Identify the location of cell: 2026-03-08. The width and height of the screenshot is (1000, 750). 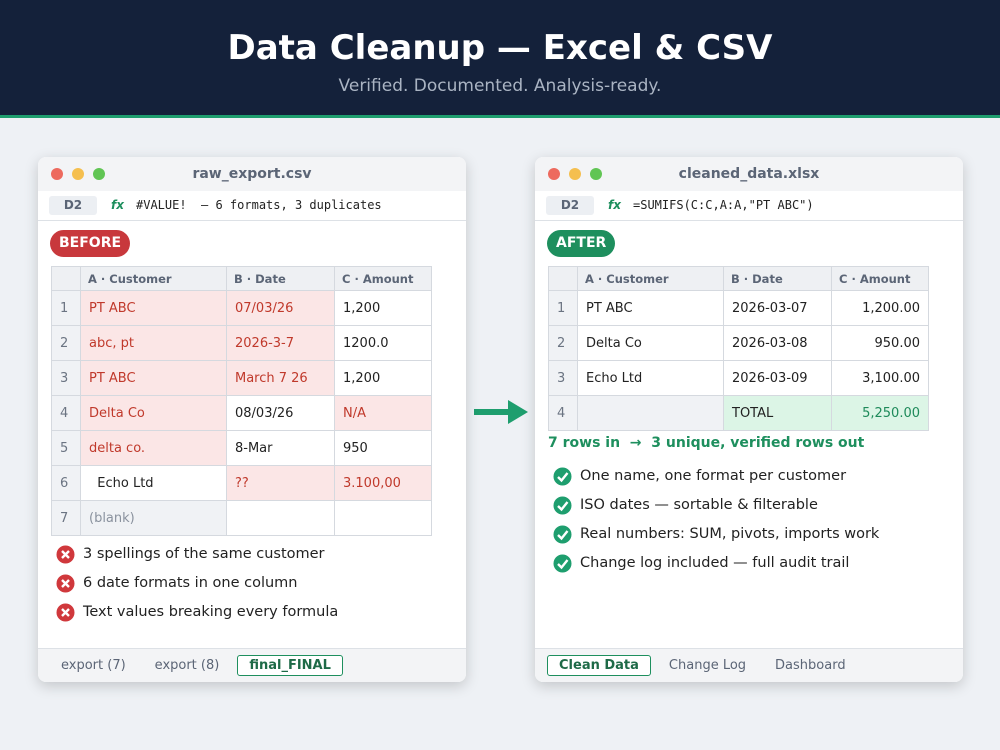
(777, 343).